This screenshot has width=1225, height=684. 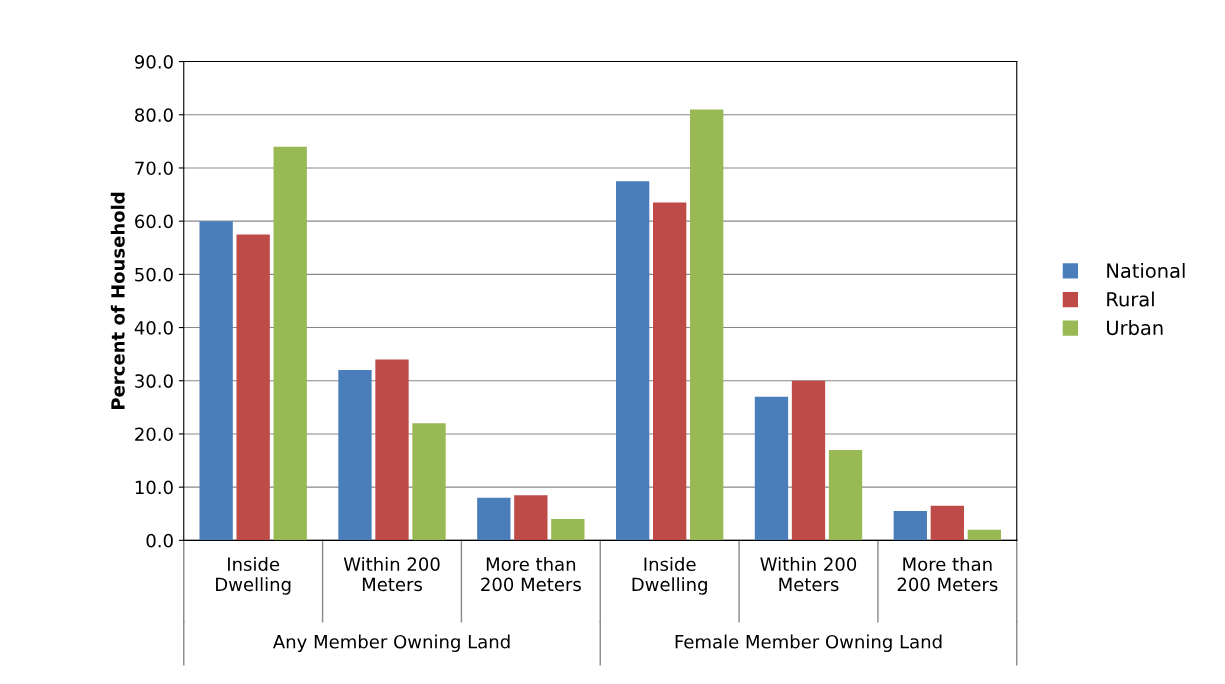 I want to click on y-tick-label: 80.0, so click(x=154, y=115).